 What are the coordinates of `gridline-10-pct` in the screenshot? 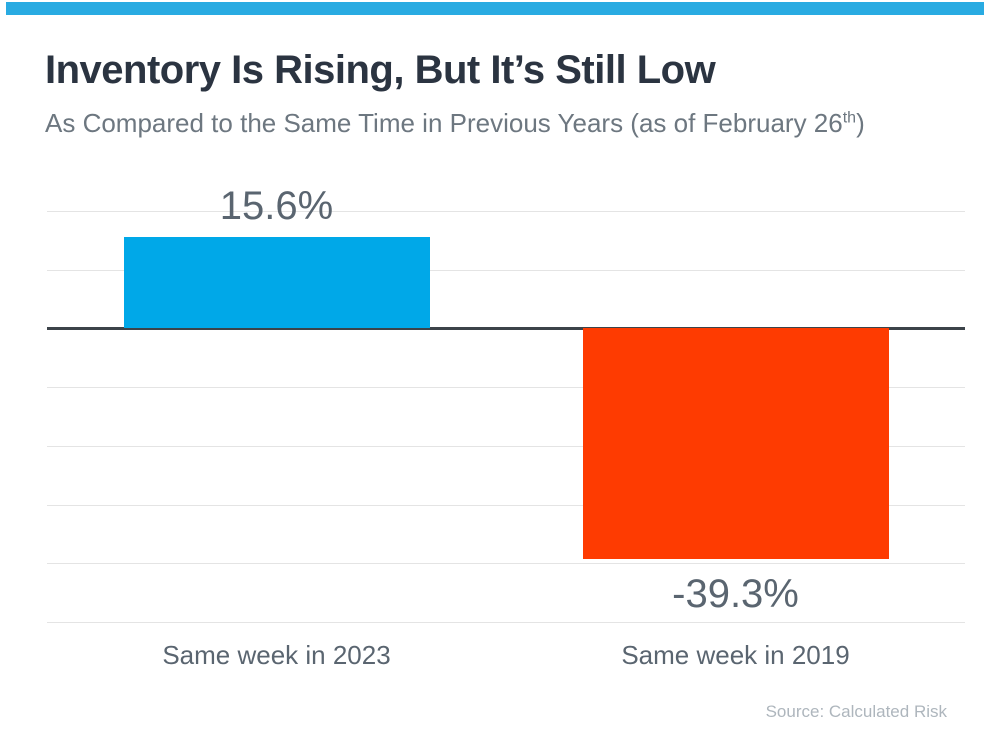 It's located at (506, 270).